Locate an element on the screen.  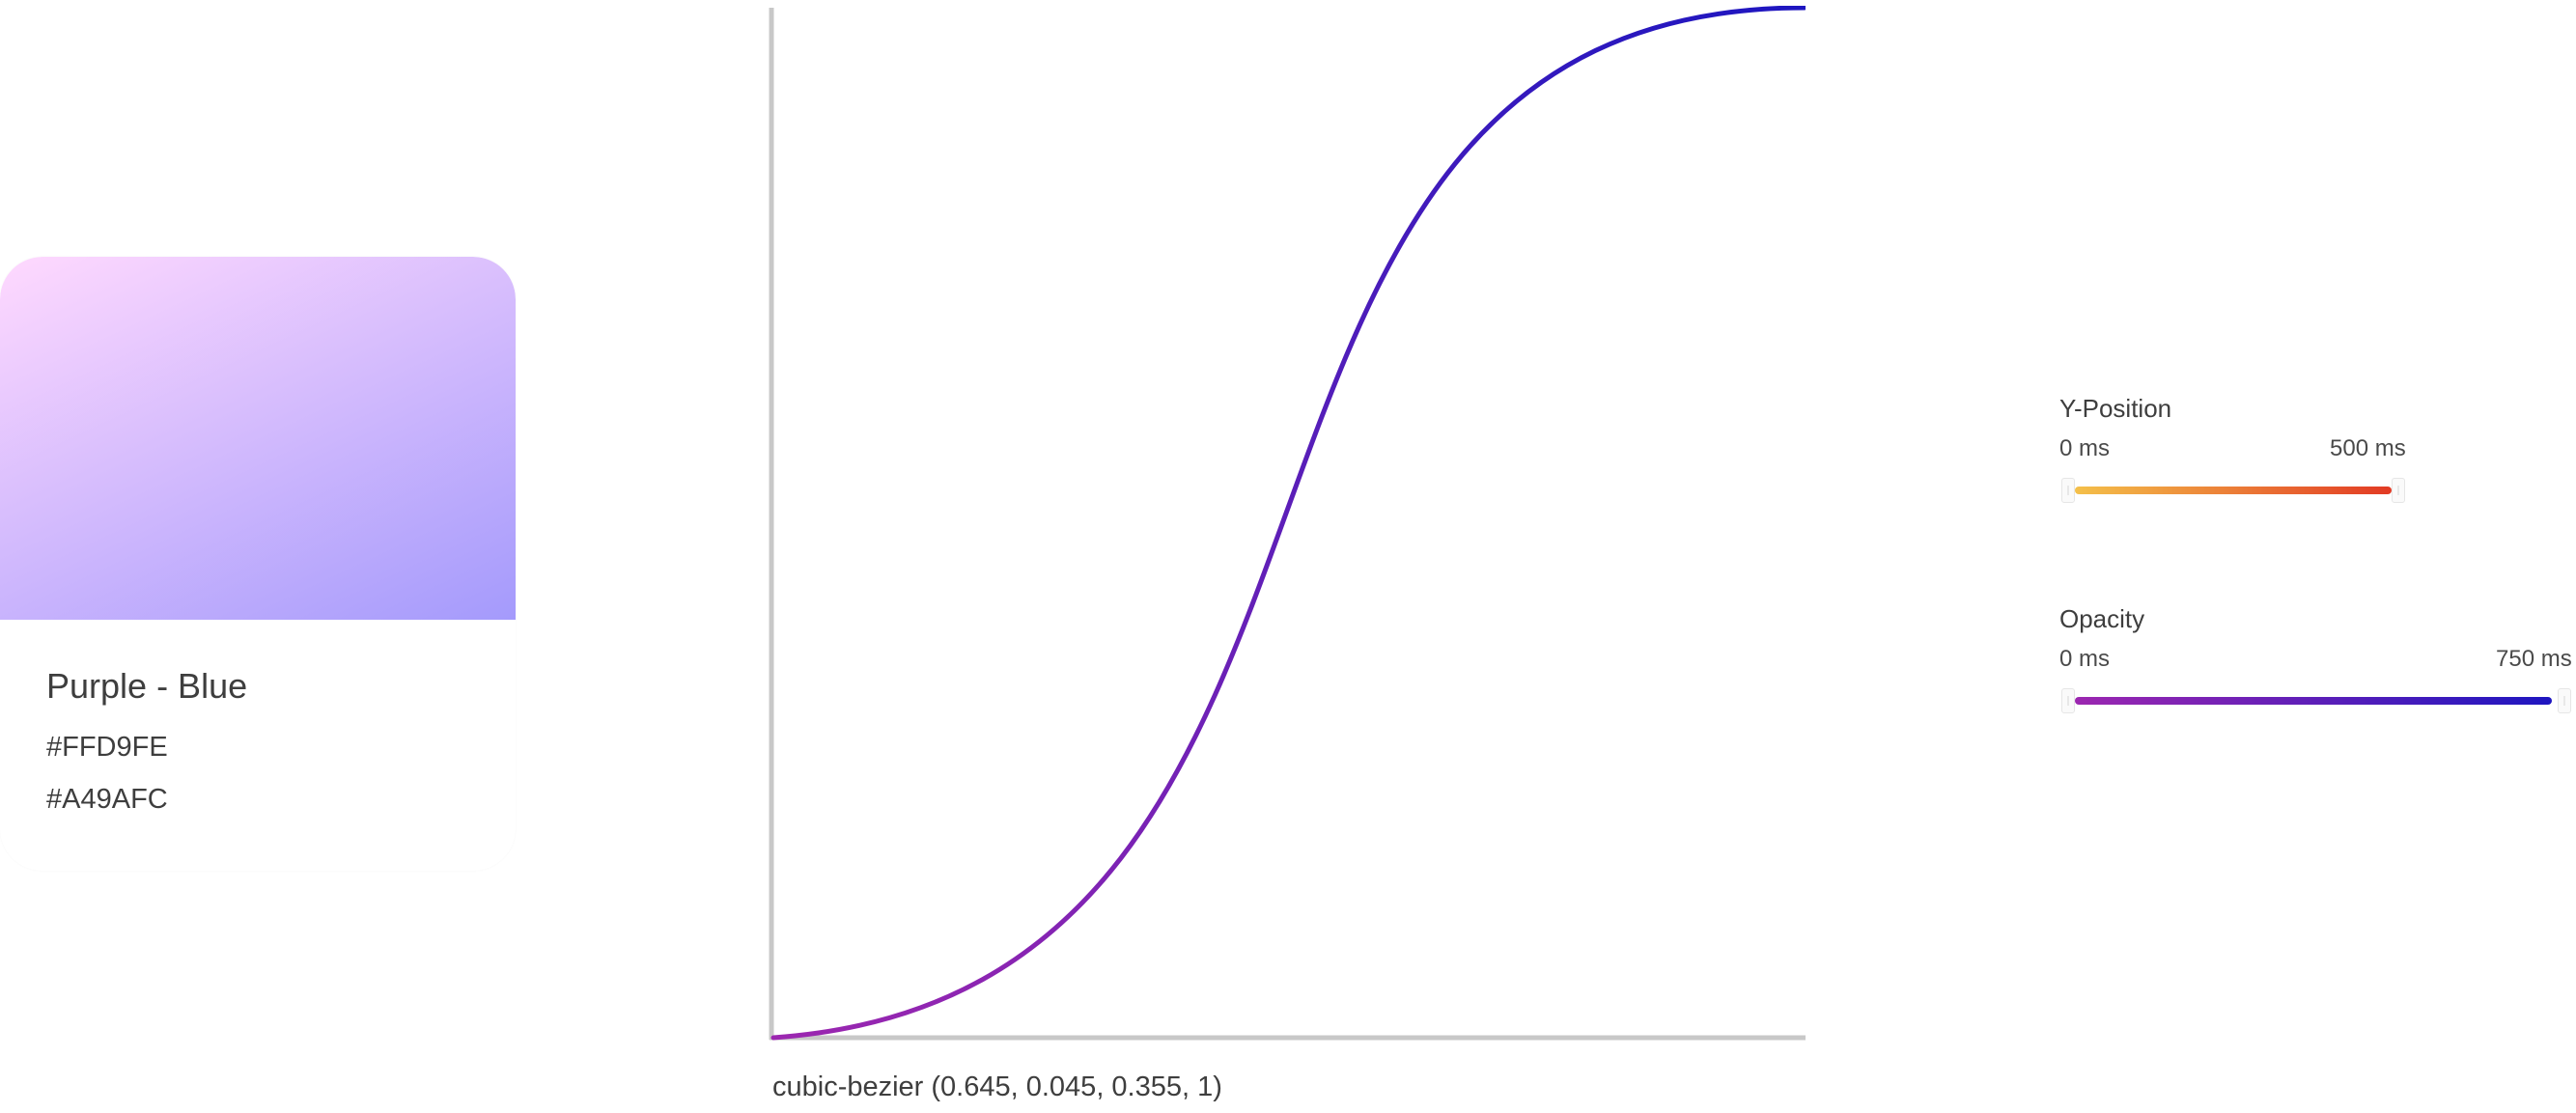
gradient-start-color: #FFD9FE is located at coordinates (107, 747).